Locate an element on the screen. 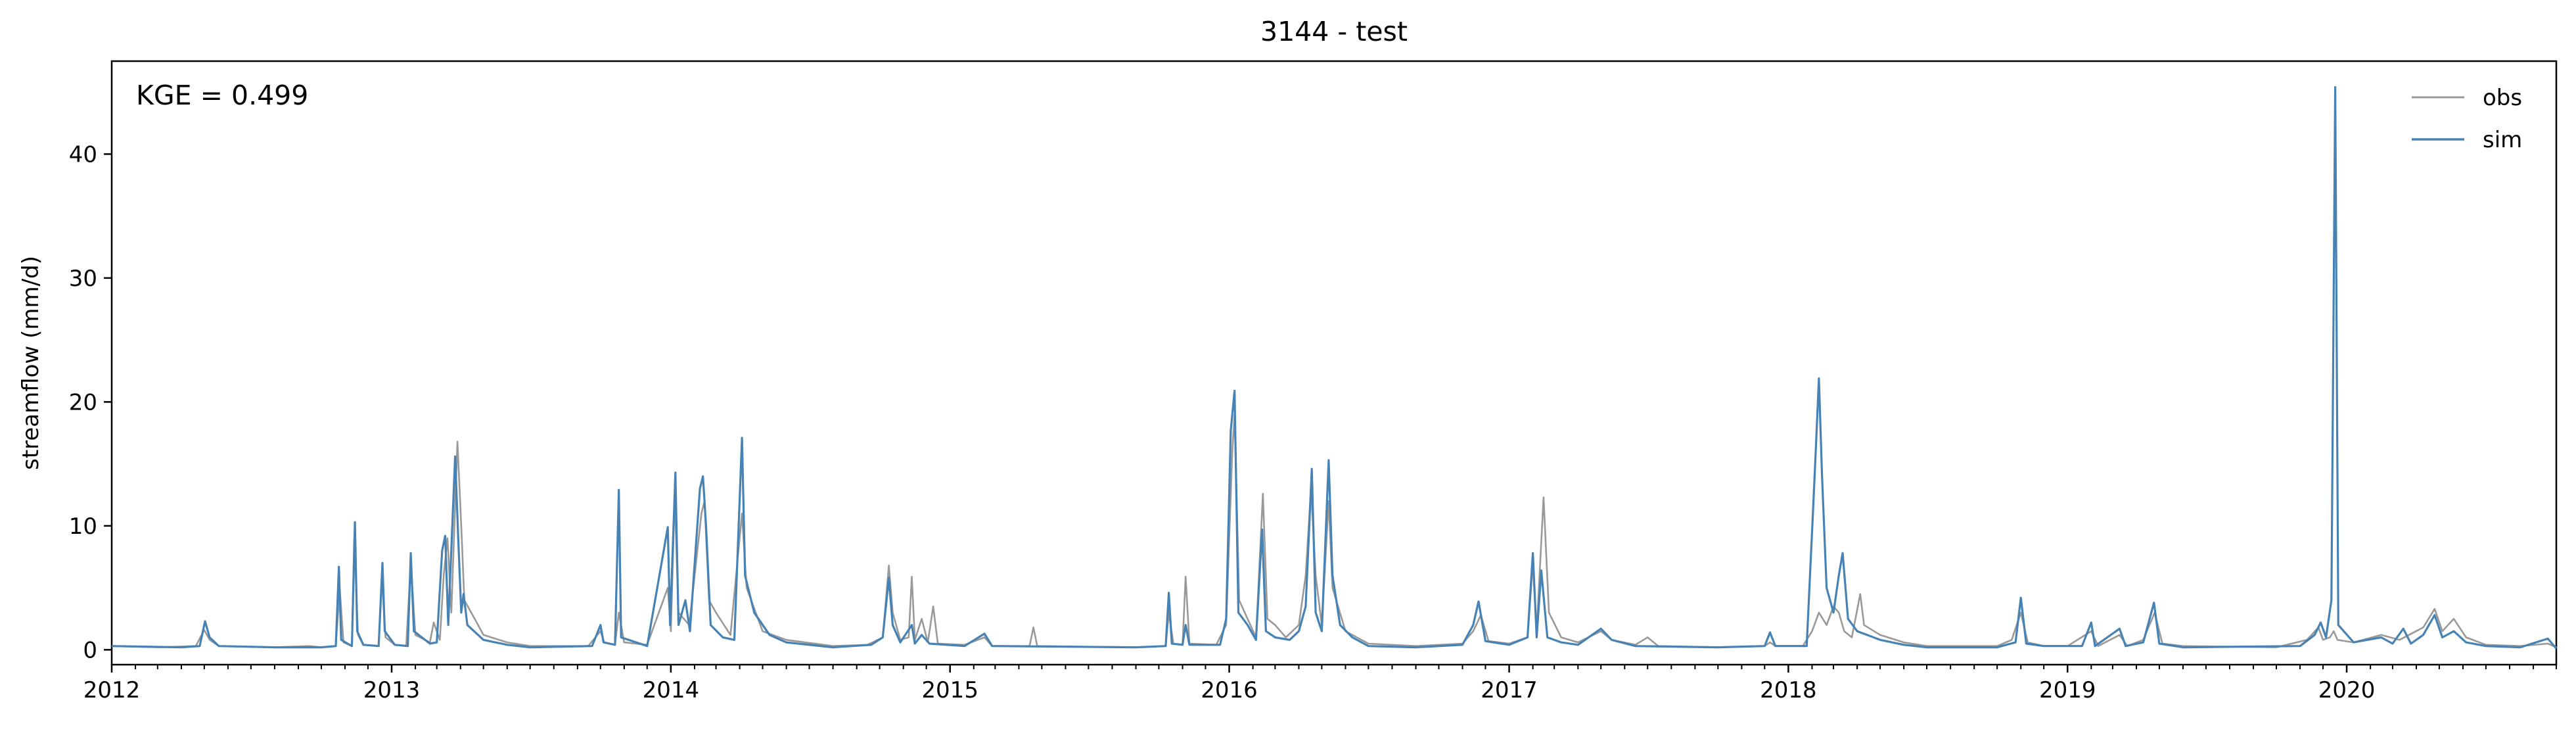 Image resolution: width=2576 pixels, height=735 pixels. y-tick-label: 40 is located at coordinates (83, 154).